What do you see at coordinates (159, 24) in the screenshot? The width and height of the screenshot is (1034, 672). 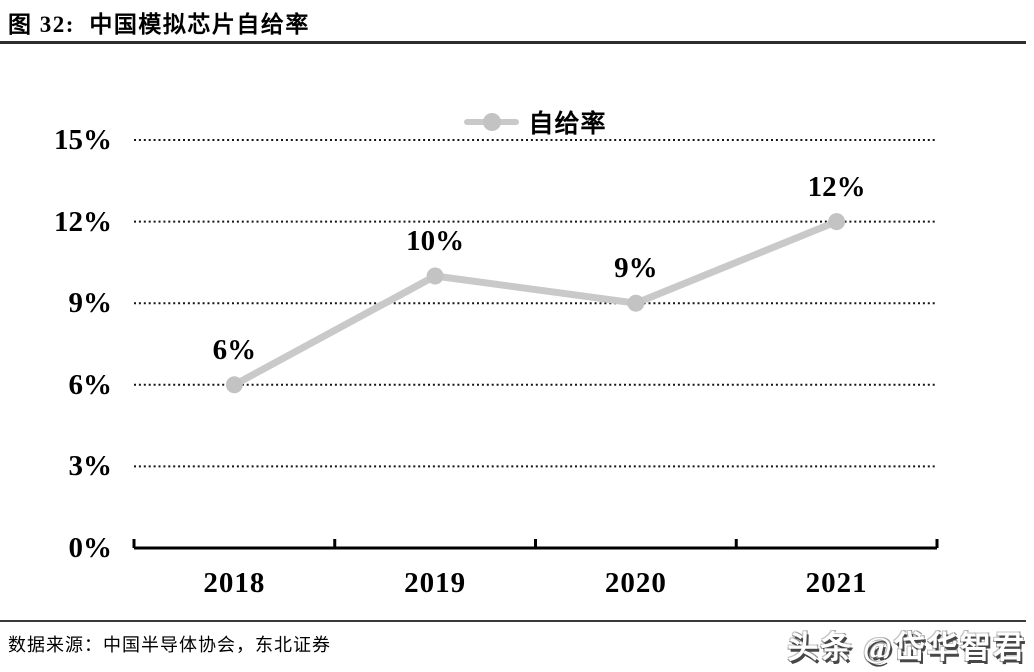 I see `figure-title: 图 32: 中国模拟芯片自给率` at bounding box center [159, 24].